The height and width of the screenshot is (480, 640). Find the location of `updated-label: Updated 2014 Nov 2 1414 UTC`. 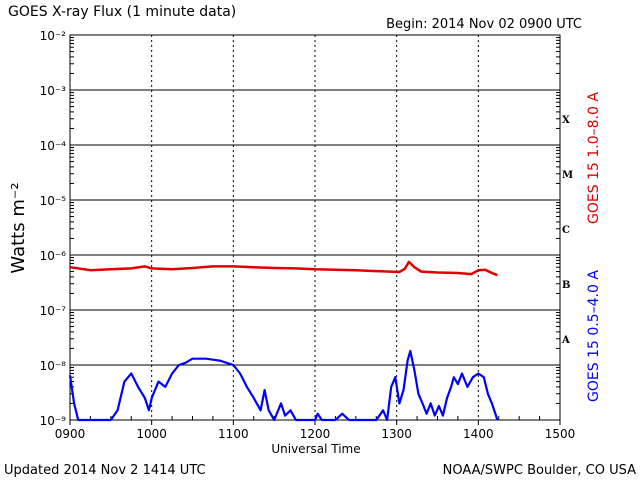

updated-label: Updated 2014 Nov 2 1414 UTC is located at coordinates (105, 470).